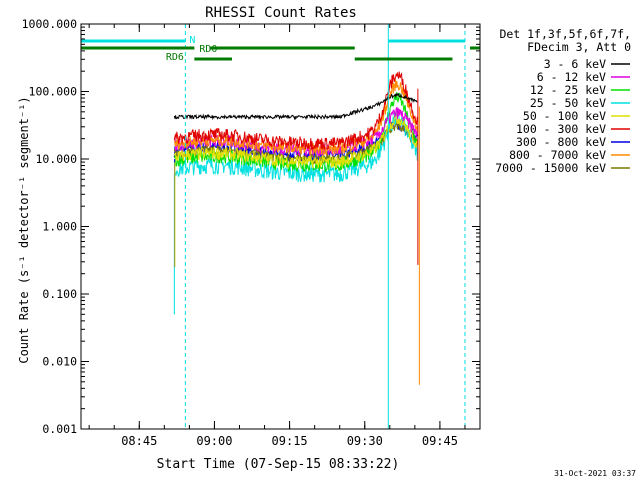  Describe the element at coordinates (192, 40) in the screenshot. I see `night-label: N` at that location.